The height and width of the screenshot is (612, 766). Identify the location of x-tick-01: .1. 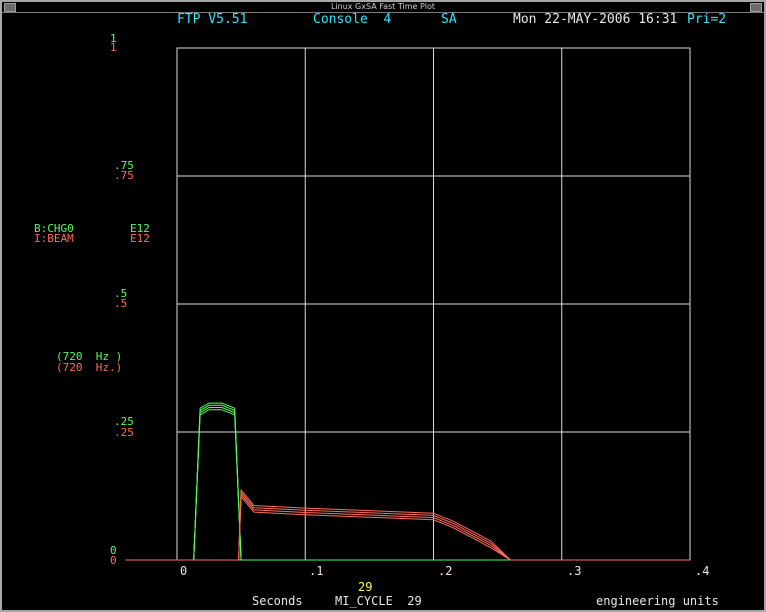
(316, 571).